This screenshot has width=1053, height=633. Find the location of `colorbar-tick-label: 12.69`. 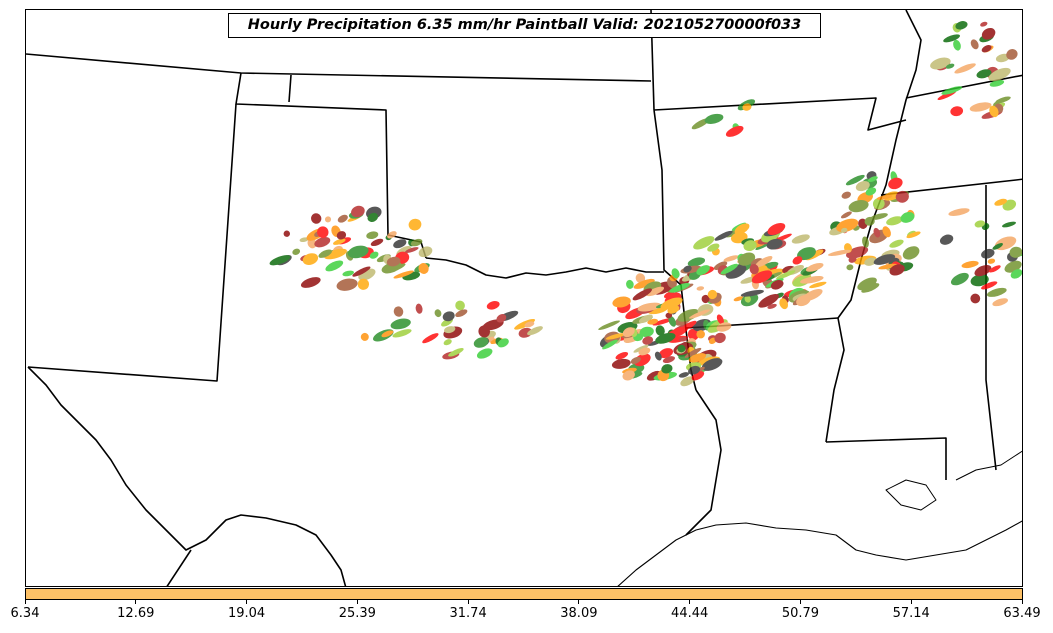

colorbar-tick-label: 12.69 is located at coordinates (136, 613).